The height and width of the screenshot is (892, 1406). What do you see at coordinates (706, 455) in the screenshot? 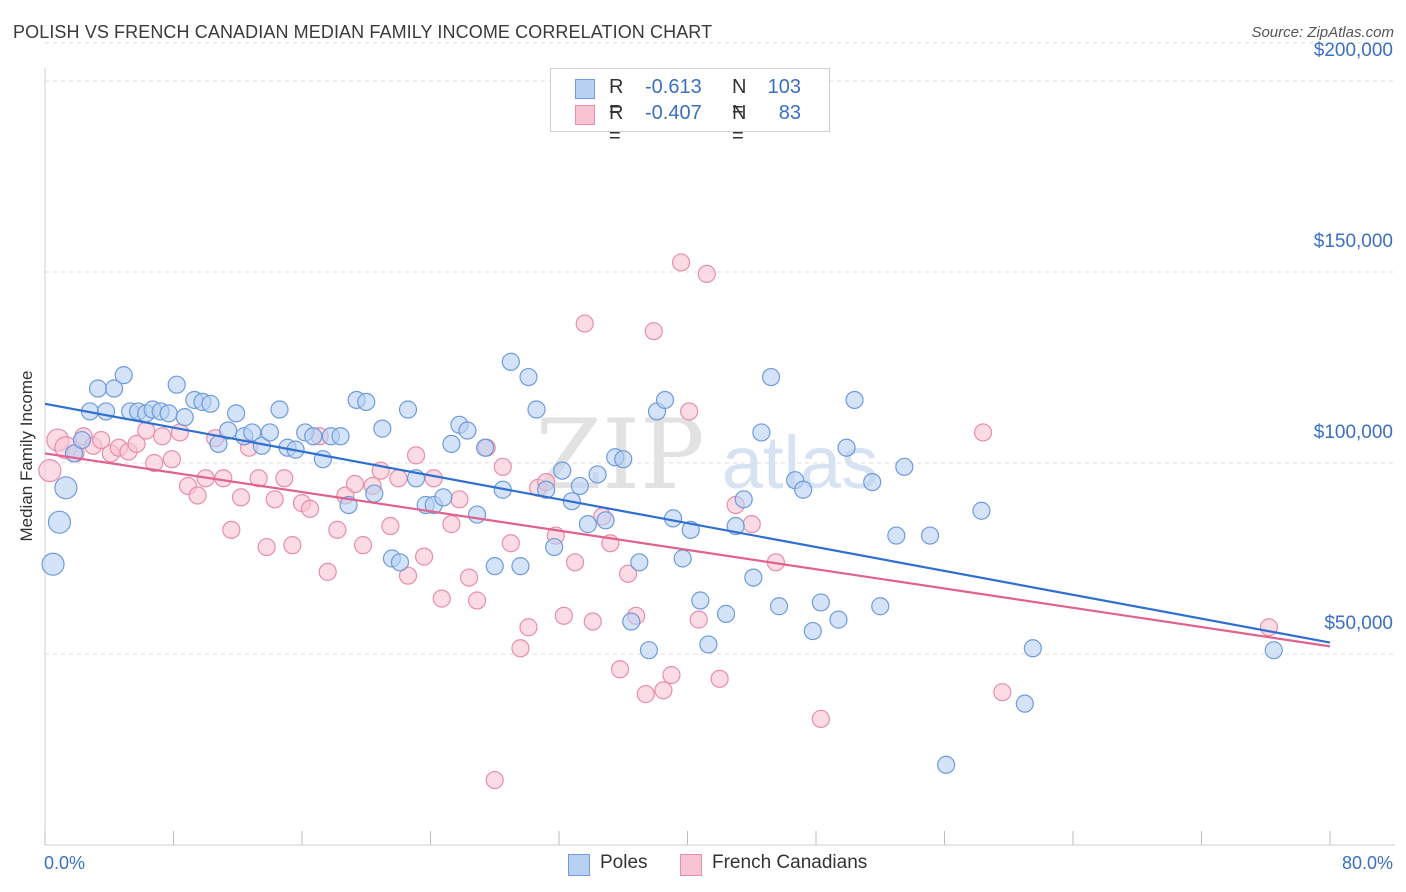
I see `watermark: ZIP atlas` at bounding box center [706, 455].